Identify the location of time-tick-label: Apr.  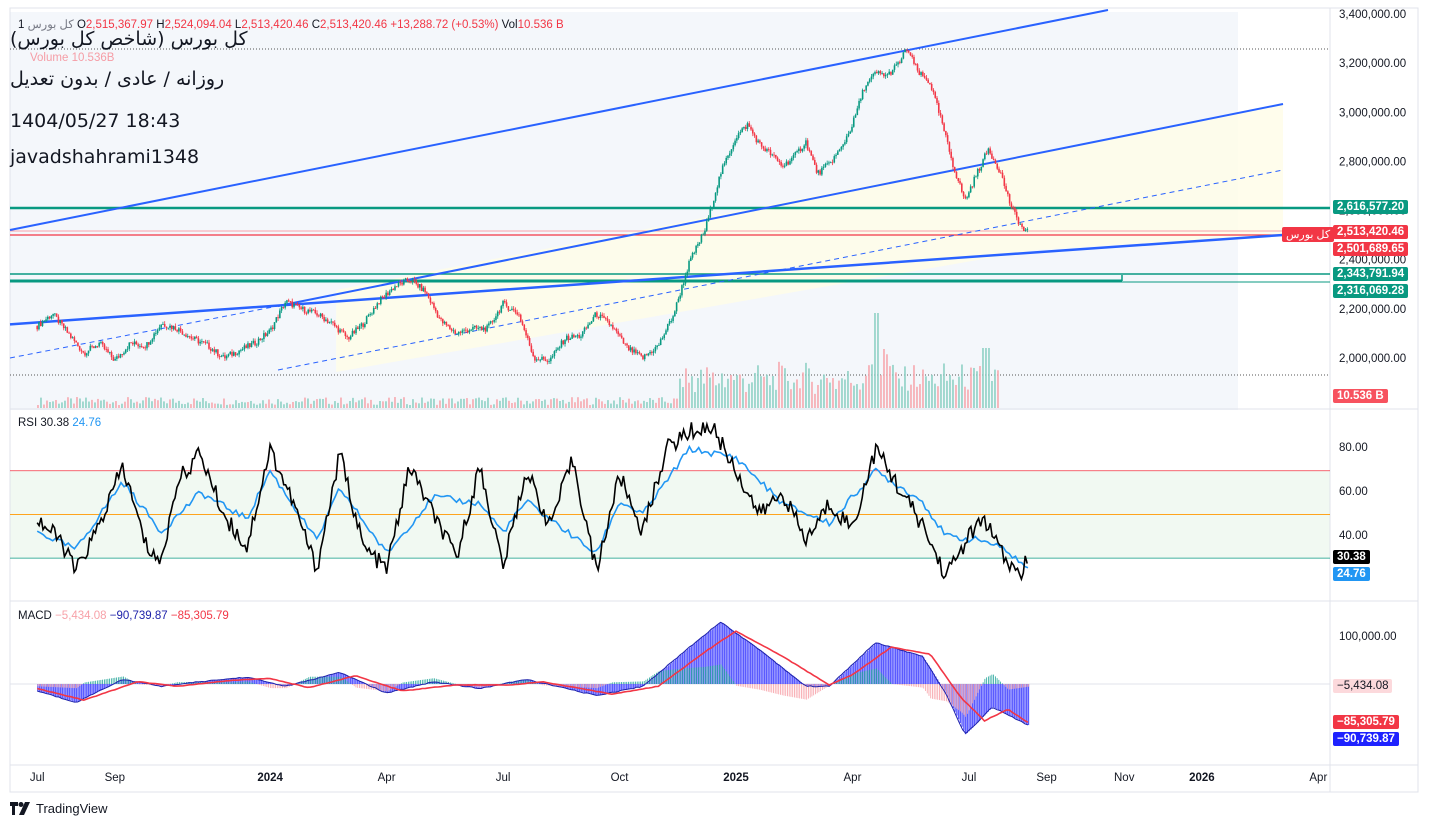
(1318, 778).